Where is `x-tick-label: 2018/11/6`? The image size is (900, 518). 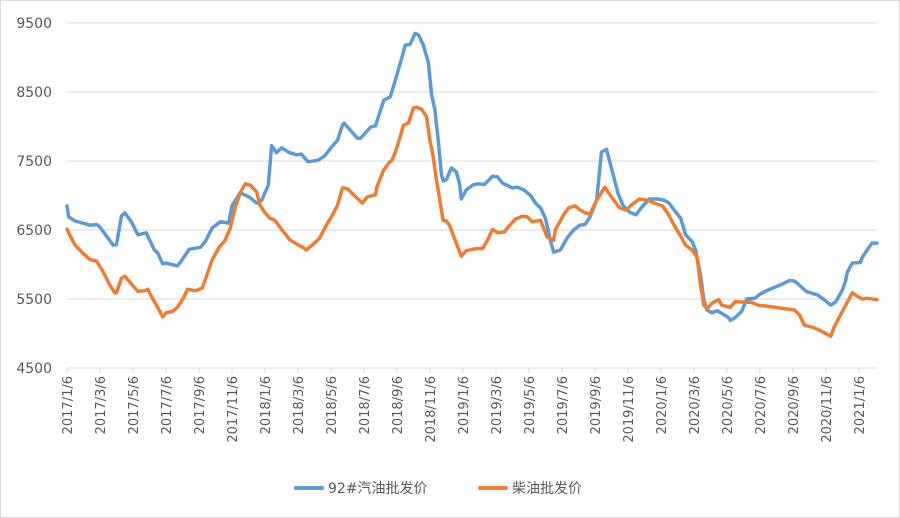 x-tick-label: 2018/11/6 is located at coordinates (431, 409).